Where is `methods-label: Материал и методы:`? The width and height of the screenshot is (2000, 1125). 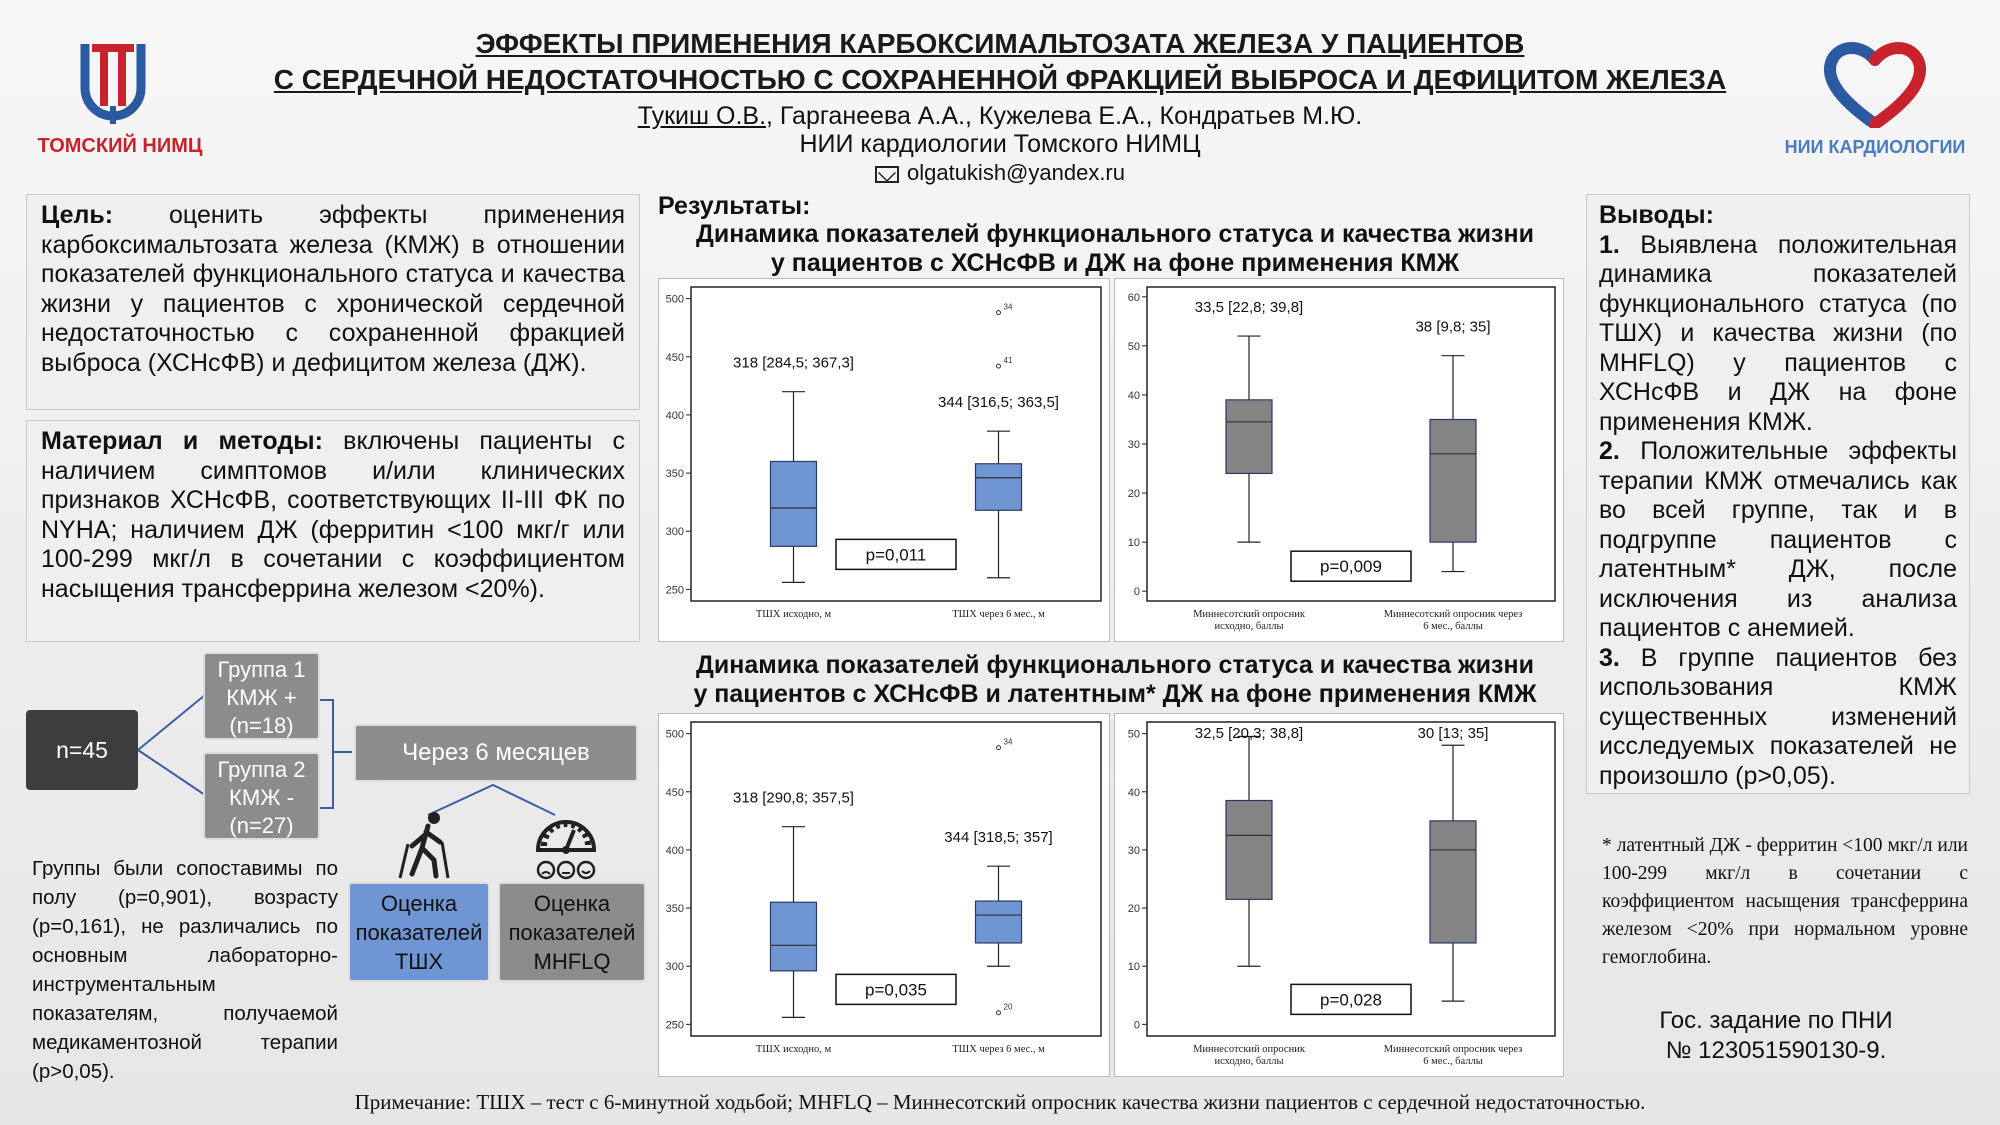 methods-label: Материал и методы: is located at coordinates (182, 441).